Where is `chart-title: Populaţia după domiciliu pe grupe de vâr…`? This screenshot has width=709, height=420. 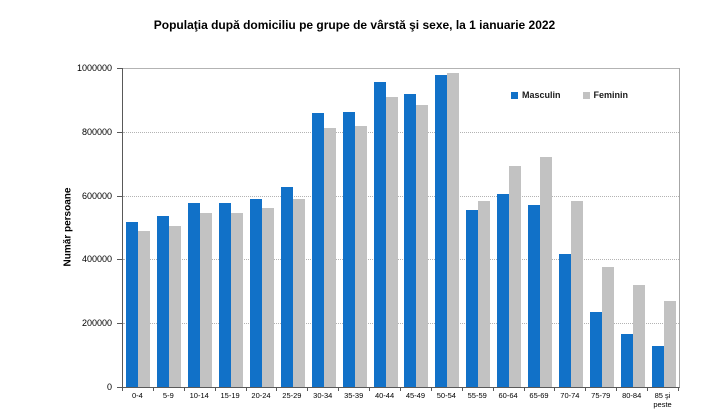 chart-title: Populaţia după domiciliu pe grupe de vâr… is located at coordinates (354, 25).